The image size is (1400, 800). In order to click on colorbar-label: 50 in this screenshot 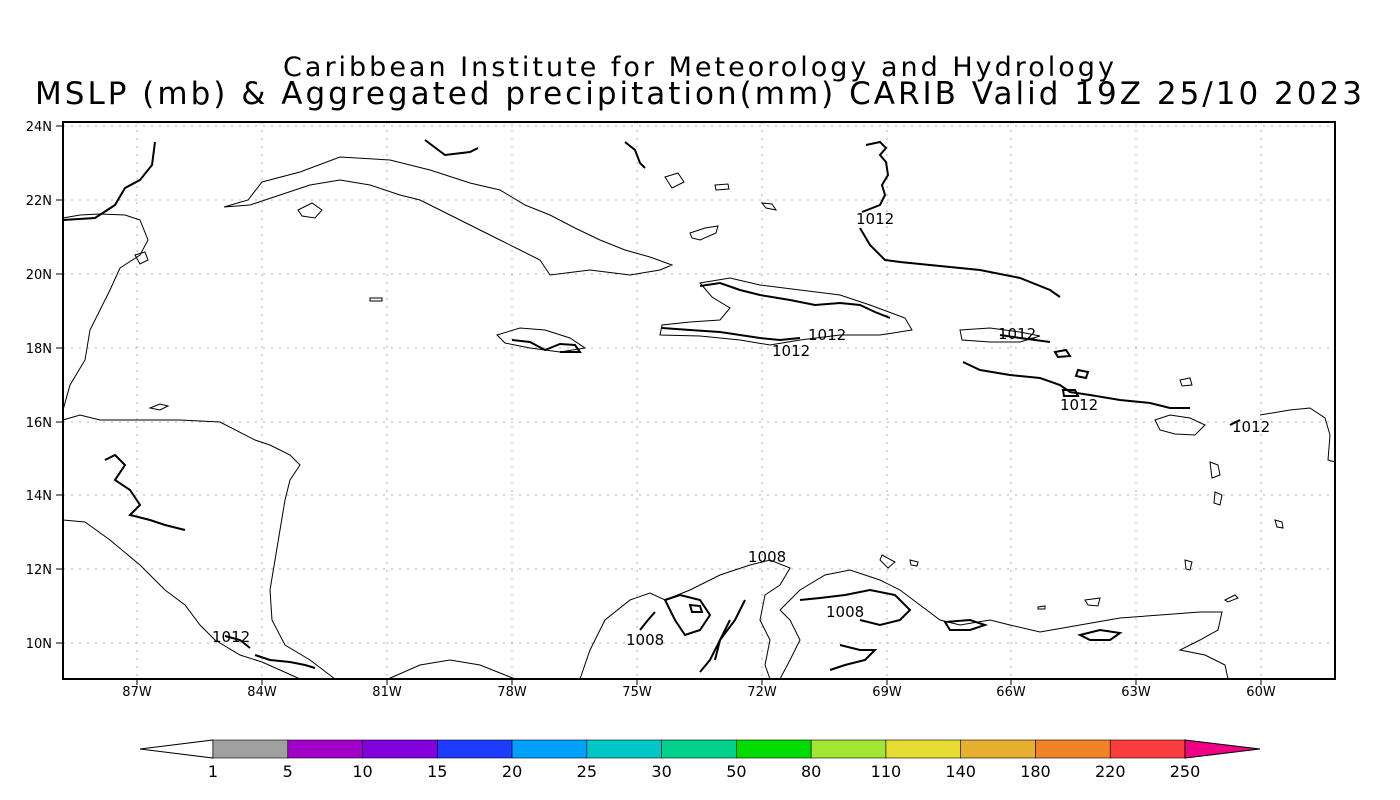, I will do `click(736, 771)`.